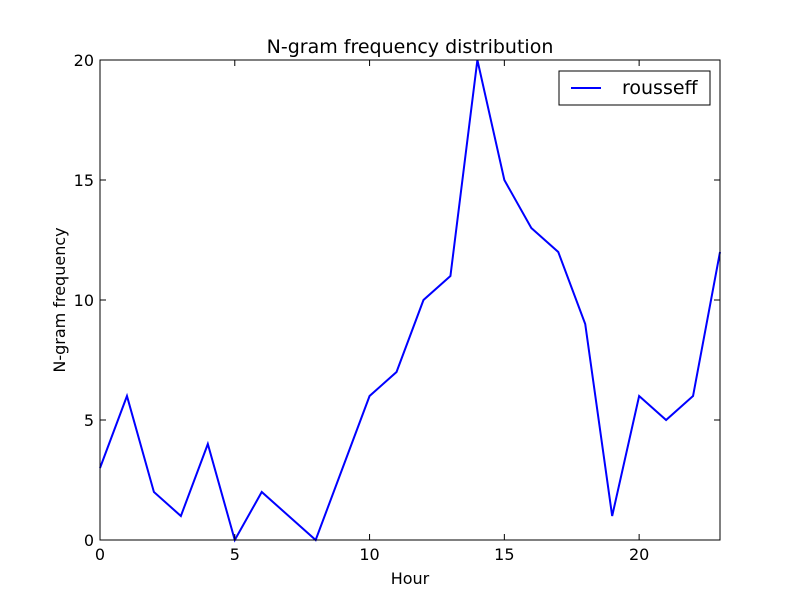 This screenshot has height=604, width=800. What do you see at coordinates (410, 578) in the screenshot?
I see `x-axis-label: Hour` at bounding box center [410, 578].